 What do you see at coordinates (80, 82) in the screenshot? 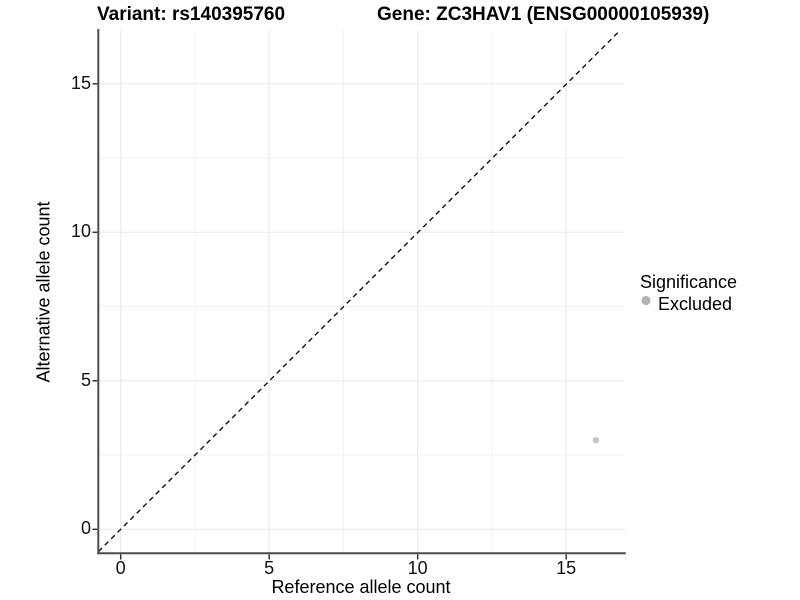
I see `y-tick-label: 15` at bounding box center [80, 82].